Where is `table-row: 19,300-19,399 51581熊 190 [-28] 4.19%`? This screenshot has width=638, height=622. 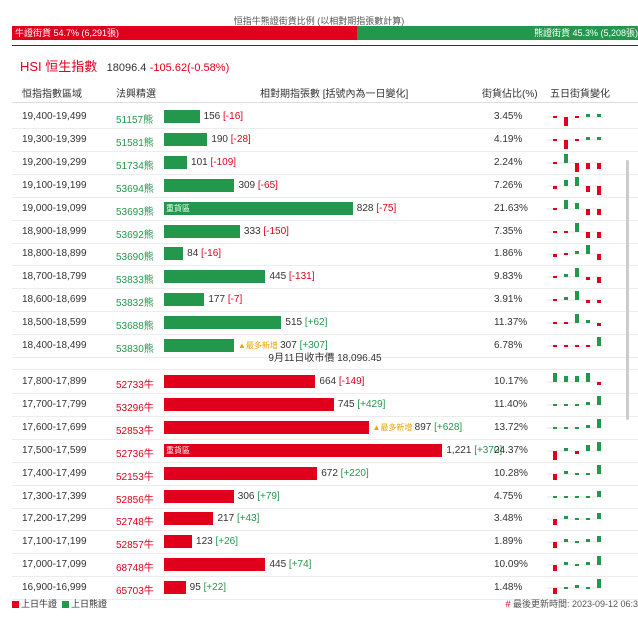
table-row: 19,300-19,399 51581熊 190 [-28] 4.19% is located at coordinates (325, 140).